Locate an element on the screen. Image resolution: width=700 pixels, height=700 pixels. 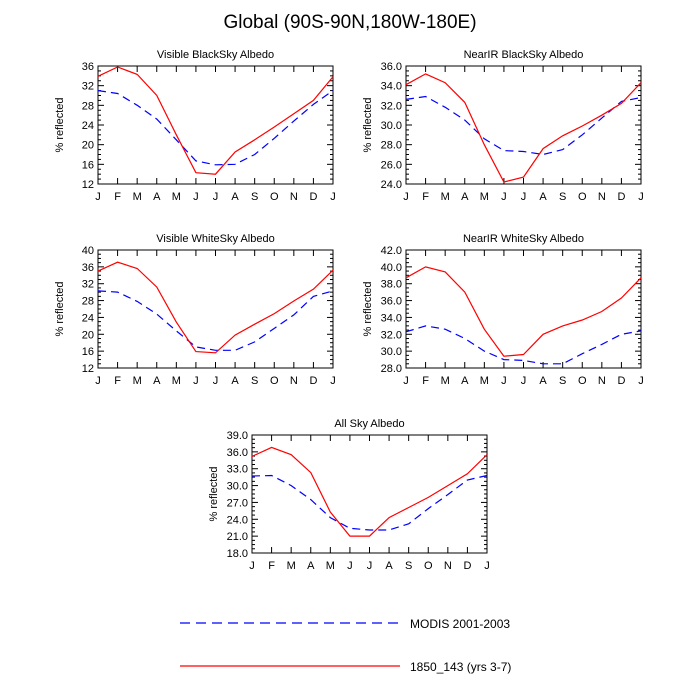
y-tick-label: 39.0 is located at coordinates (237, 436).